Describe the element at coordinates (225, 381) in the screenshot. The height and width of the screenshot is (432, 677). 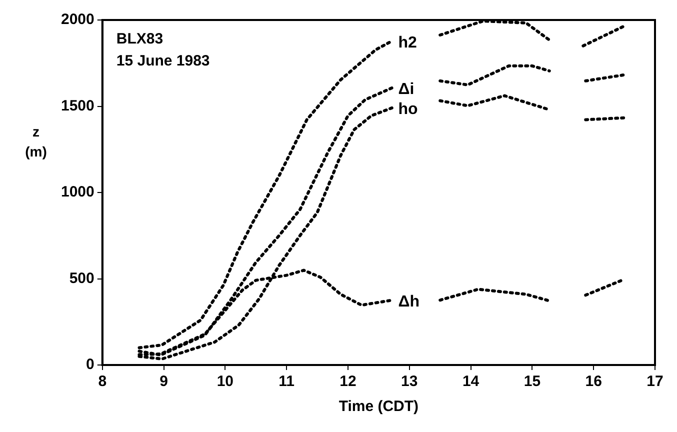
I see `x-tick-label: 10` at that location.